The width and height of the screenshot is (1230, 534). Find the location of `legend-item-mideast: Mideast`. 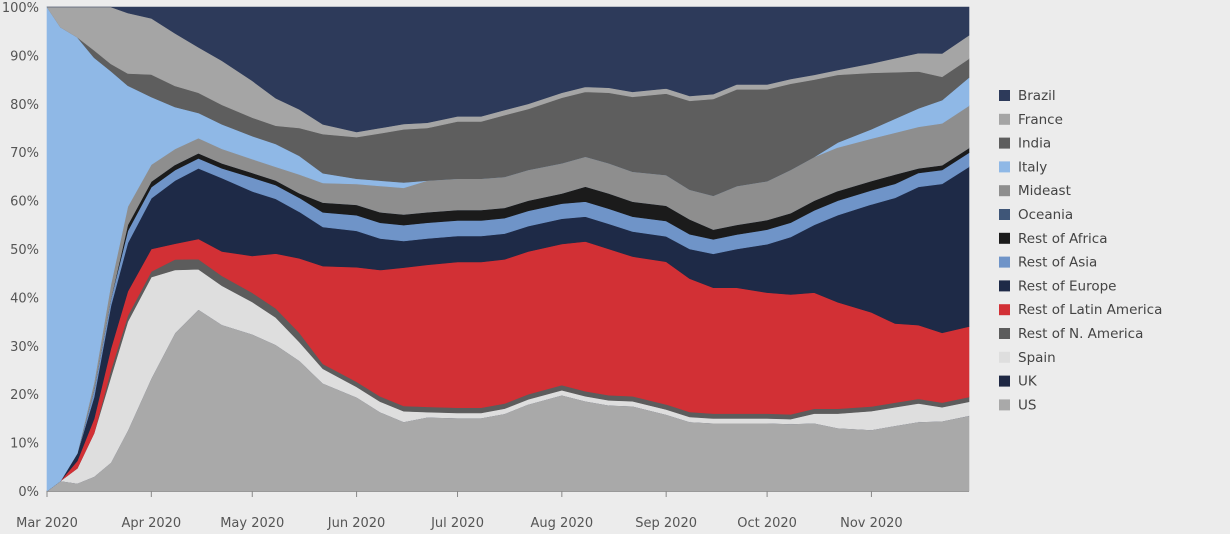

legend-item-mideast: Mideast is located at coordinates (1035, 191).